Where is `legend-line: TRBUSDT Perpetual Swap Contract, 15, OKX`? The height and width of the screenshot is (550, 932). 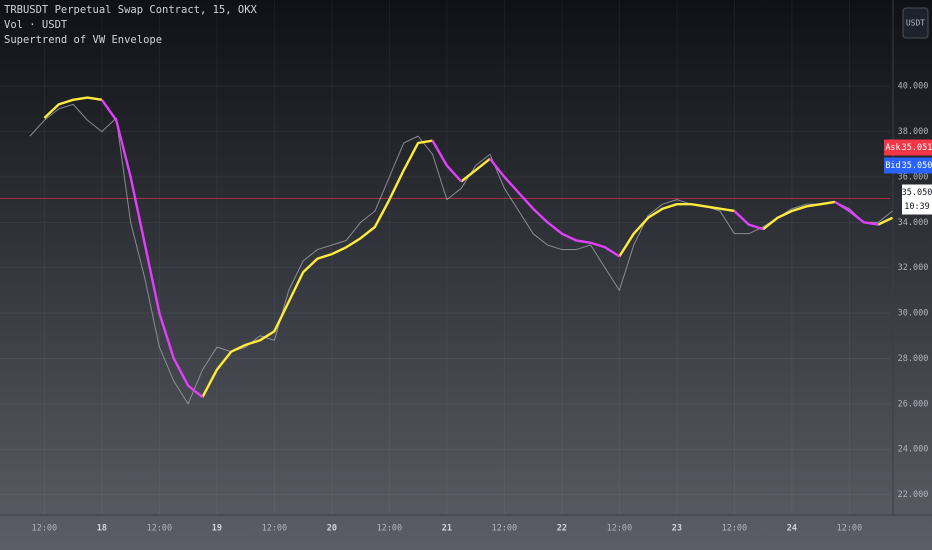
legend-line: TRBUSDT Perpetual Swap Contract, 15, OKX is located at coordinates (131, 10).